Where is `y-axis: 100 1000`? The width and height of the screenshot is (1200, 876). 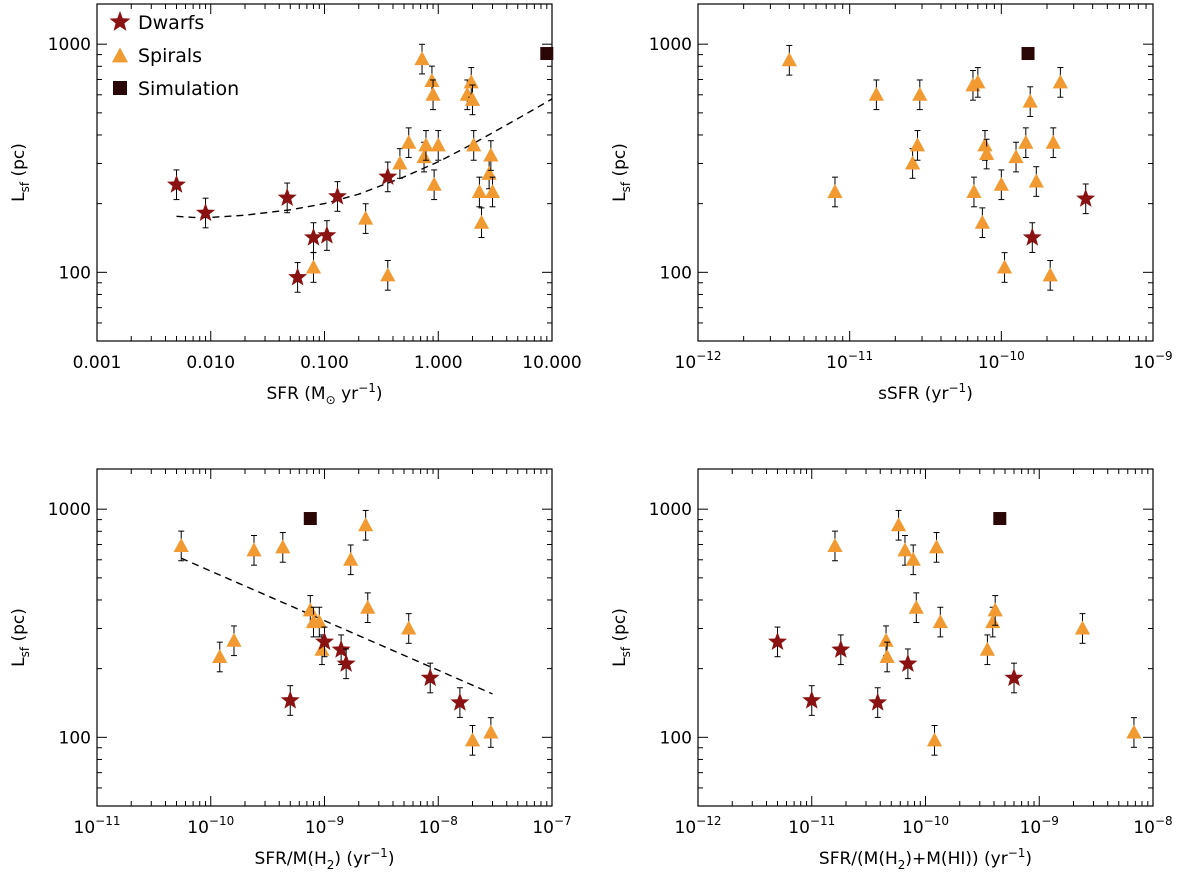
y-axis: 100 1000 is located at coordinates (300, 188).